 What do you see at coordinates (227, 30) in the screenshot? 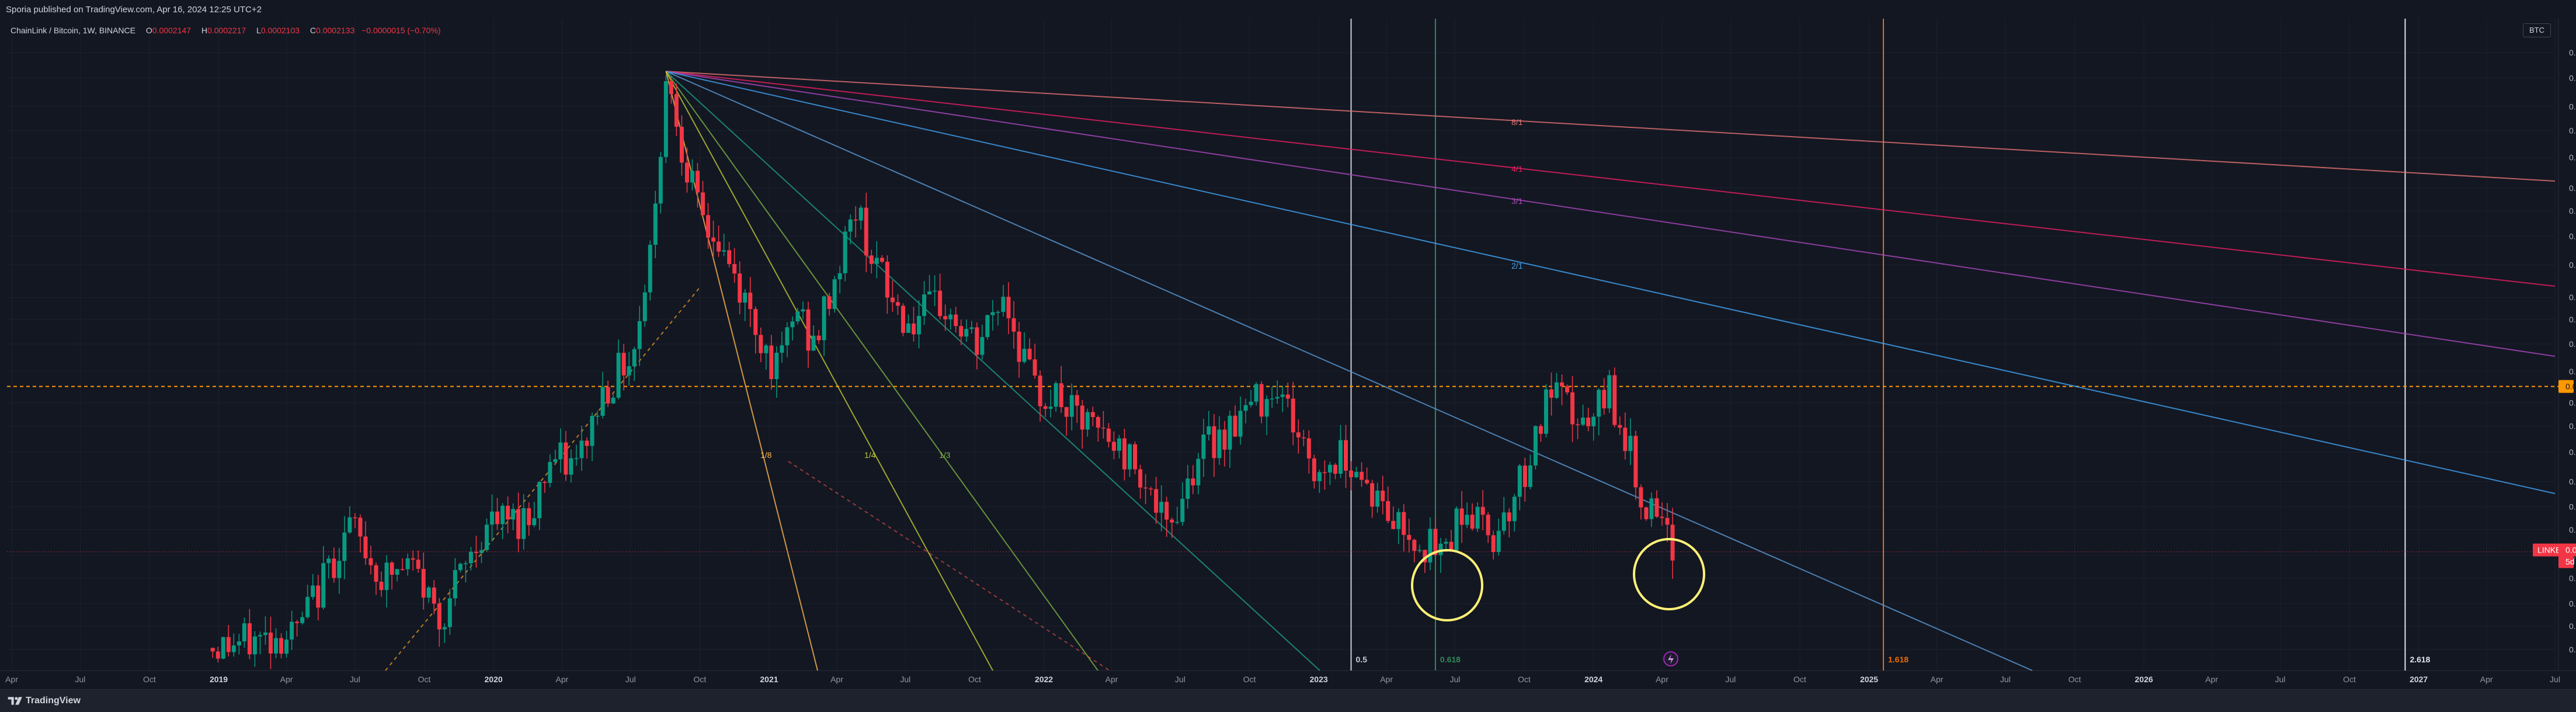
I see `high-value: 0.0002217` at bounding box center [227, 30].